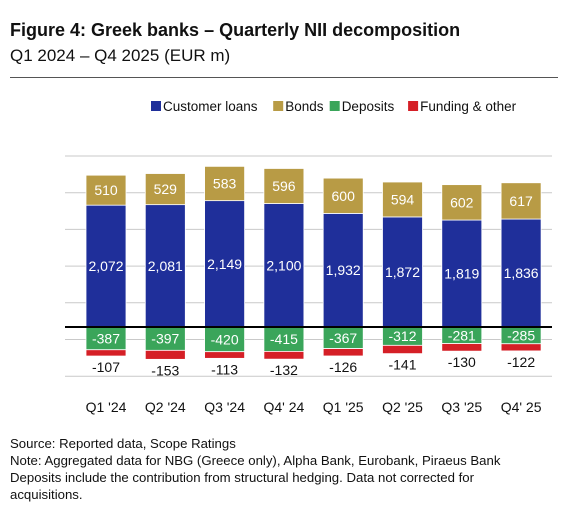 This screenshot has width=577, height=519. I want to click on data-label-bonds: 602, so click(462, 202).